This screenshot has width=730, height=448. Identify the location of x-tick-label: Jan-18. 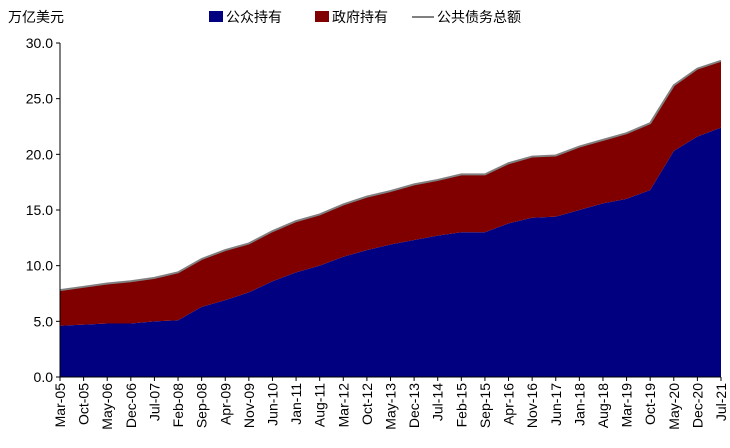
(579, 404).